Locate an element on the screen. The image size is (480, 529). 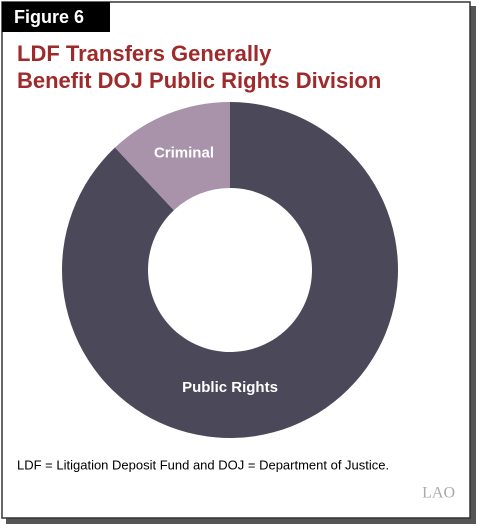
logo: LAO is located at coordinates (438, 493).